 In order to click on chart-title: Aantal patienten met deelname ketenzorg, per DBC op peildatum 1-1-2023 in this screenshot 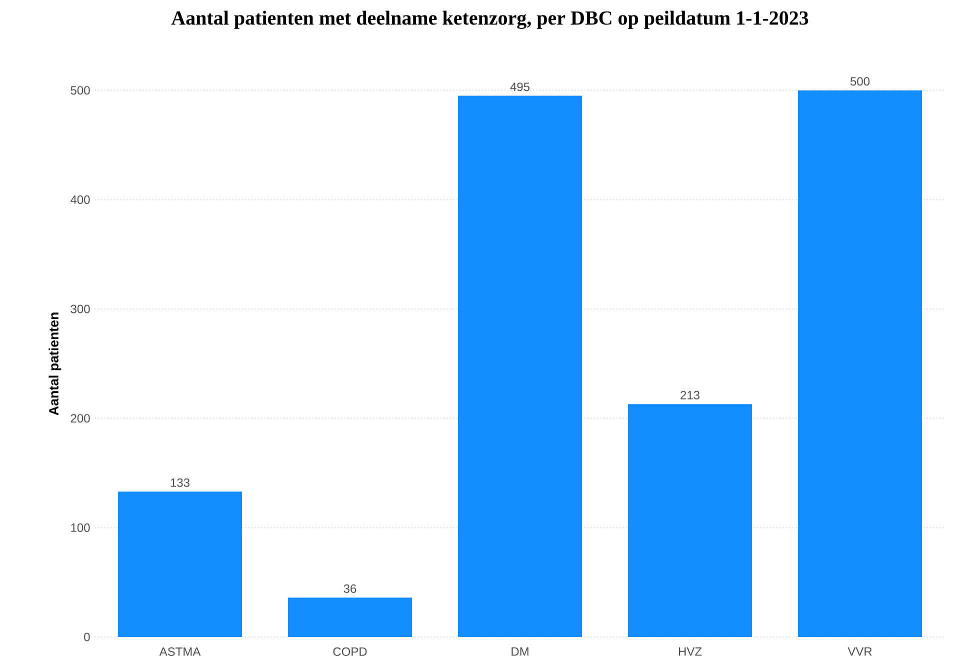, I will do `click(489, 19)`.